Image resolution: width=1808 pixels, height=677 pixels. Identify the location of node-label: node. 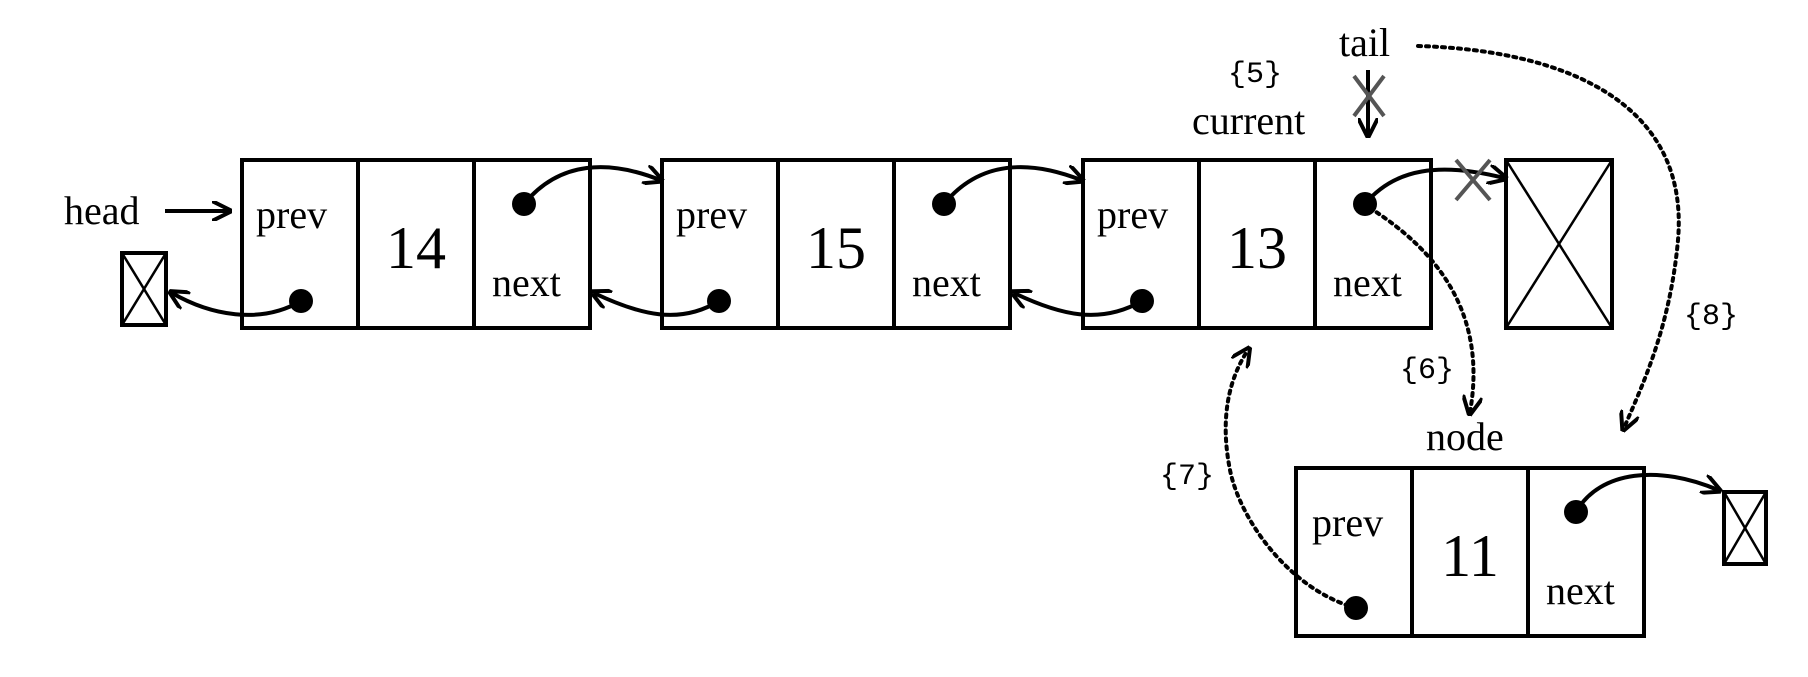
(1465, 436).